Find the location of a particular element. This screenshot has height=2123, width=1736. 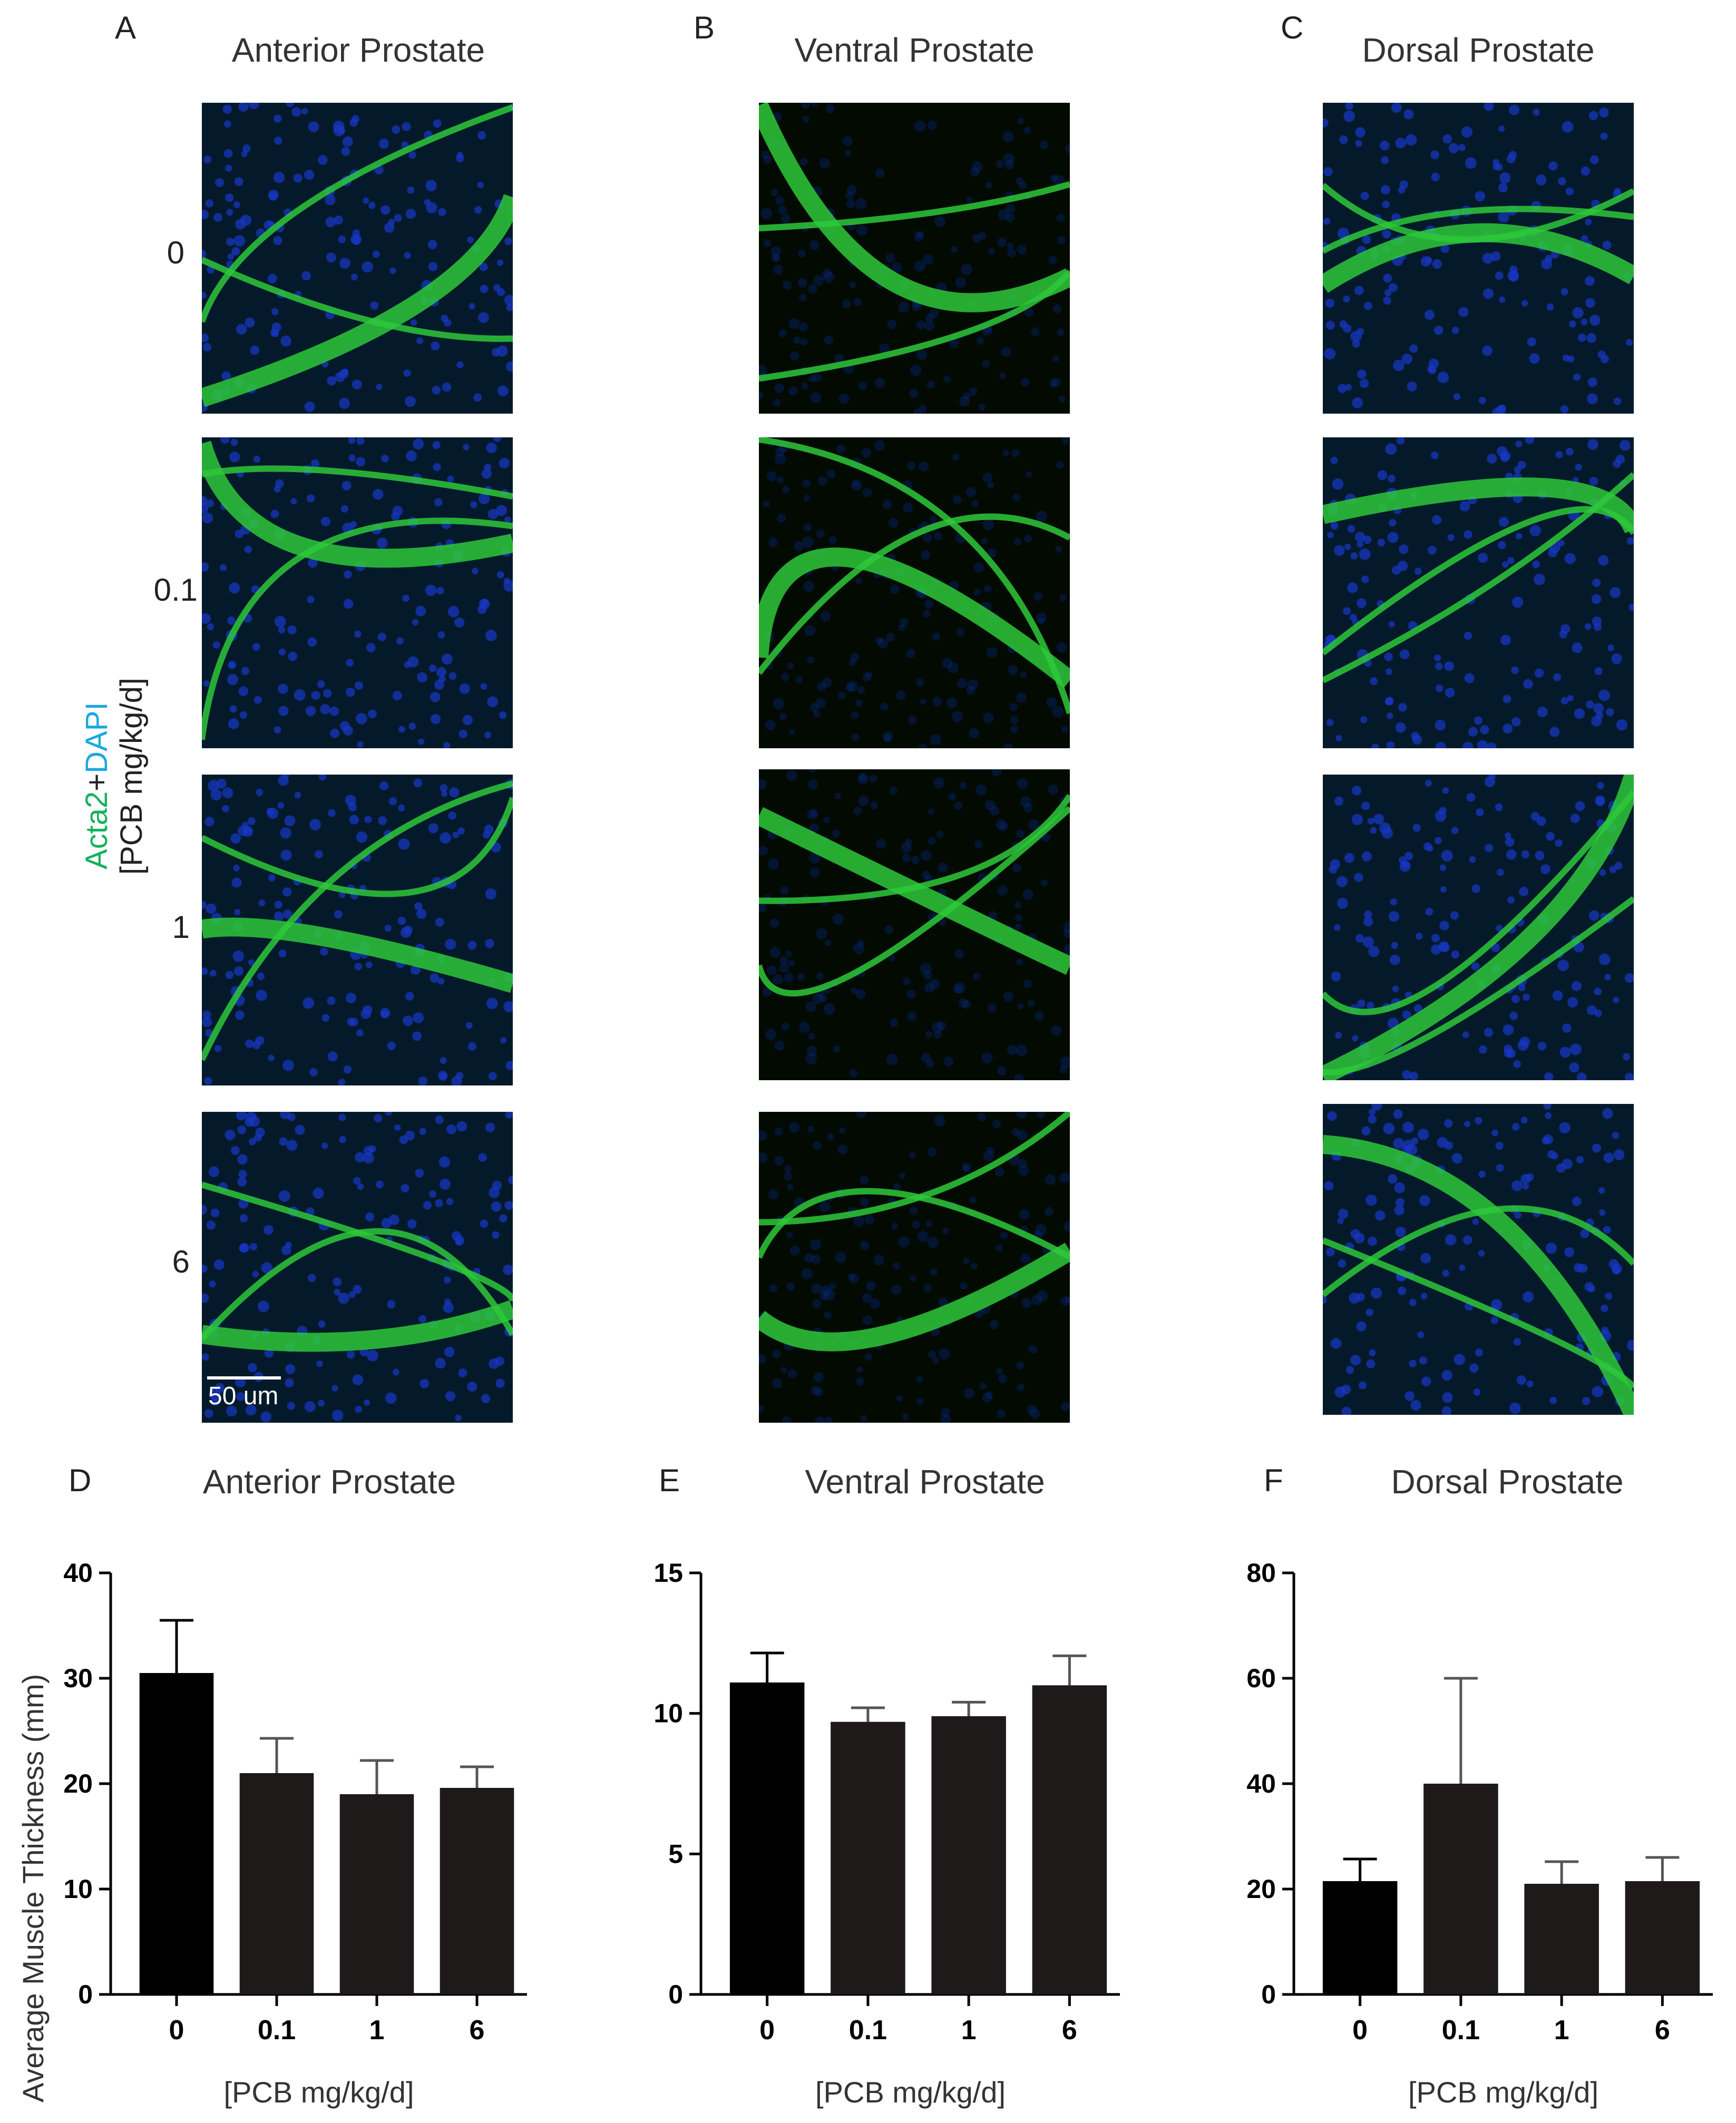

x-axis-label-anterior: [PCB mg/kg/d] is located at coordinates (318, 2092).